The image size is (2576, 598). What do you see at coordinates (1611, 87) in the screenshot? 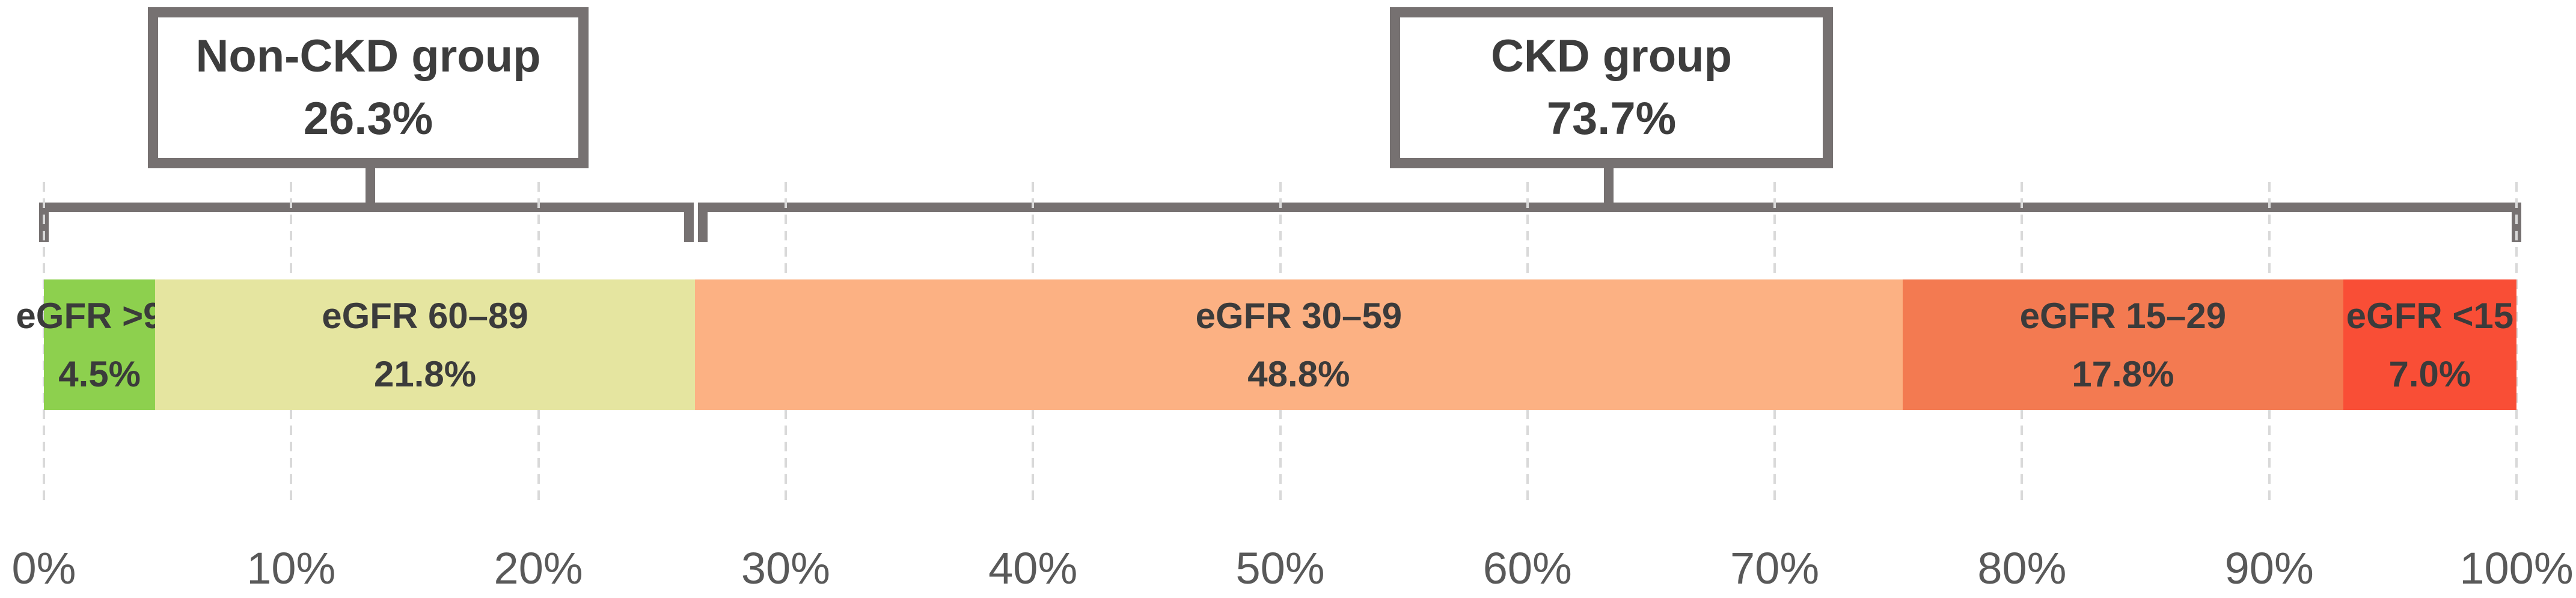
I see `annotation-box-ckd: CKD group 73.7%` at bounding box center [1611, 87].